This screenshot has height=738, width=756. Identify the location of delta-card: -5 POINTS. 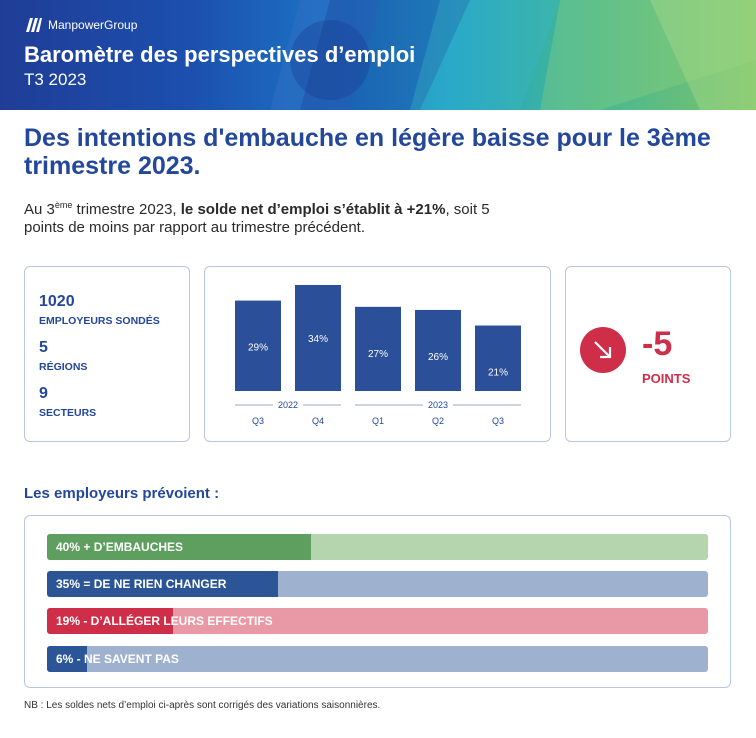
(648, 354).